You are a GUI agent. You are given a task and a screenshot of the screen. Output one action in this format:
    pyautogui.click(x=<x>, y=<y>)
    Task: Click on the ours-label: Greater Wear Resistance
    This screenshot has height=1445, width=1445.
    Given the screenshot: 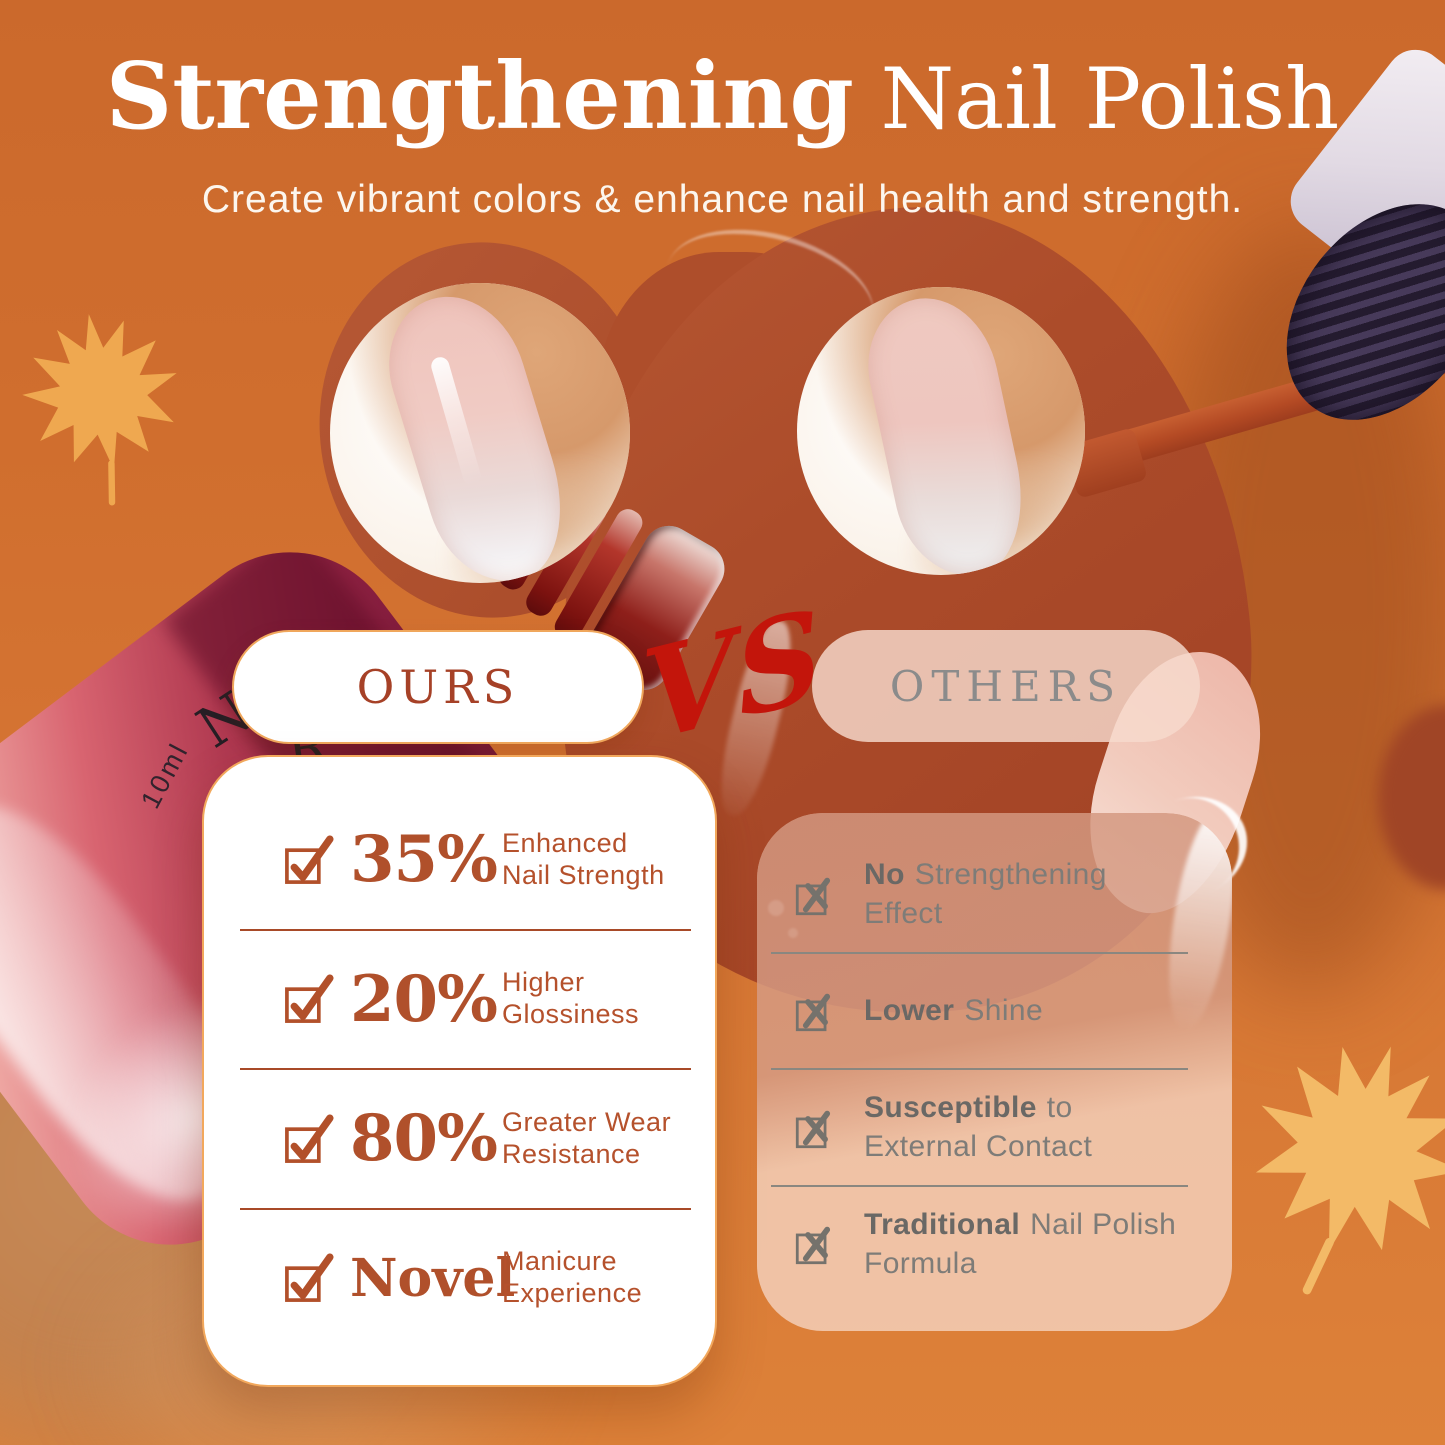 What is the action you would take?
    pyautogui.click(x=586, y=1139)
    